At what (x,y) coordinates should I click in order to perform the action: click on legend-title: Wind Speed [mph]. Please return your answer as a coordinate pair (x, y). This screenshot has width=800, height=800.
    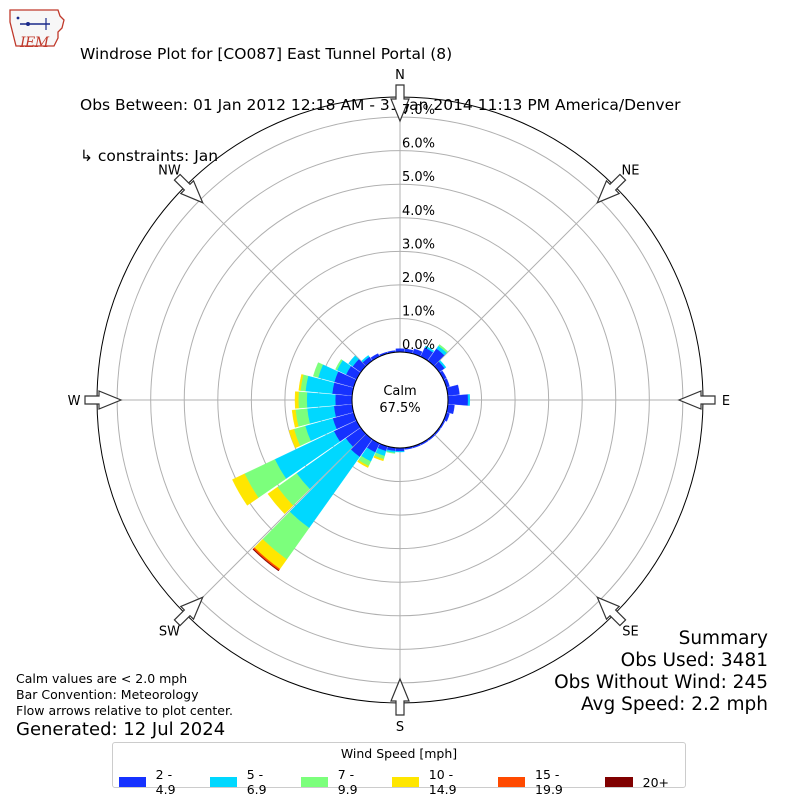
    Looking at the image, I should click on (399, 753).